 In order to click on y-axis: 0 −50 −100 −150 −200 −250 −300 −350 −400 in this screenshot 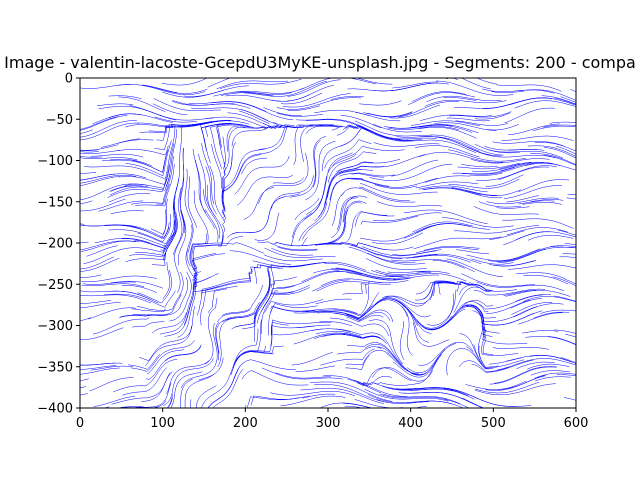, I will do `click(58, 244)`.